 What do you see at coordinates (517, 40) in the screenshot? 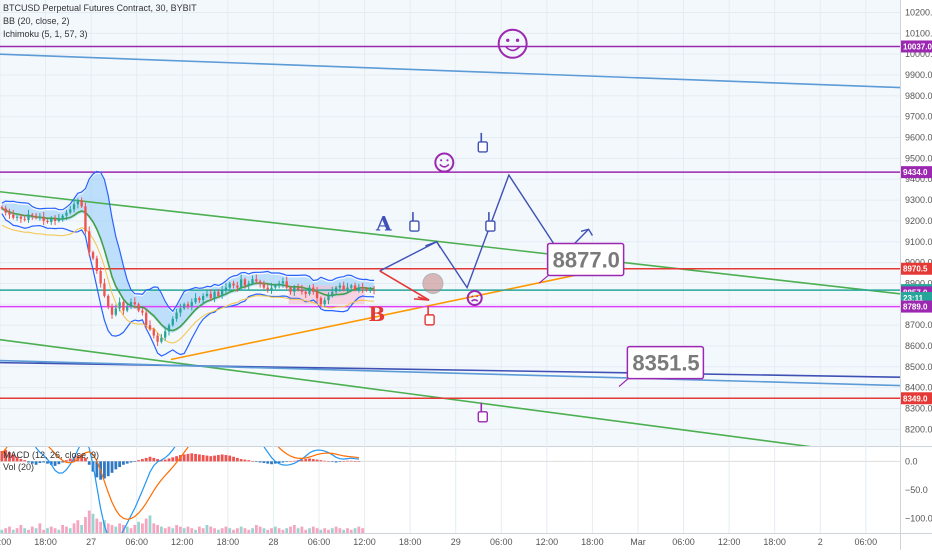
I see `smile-icon-eye` at bounding box center [517, 40].